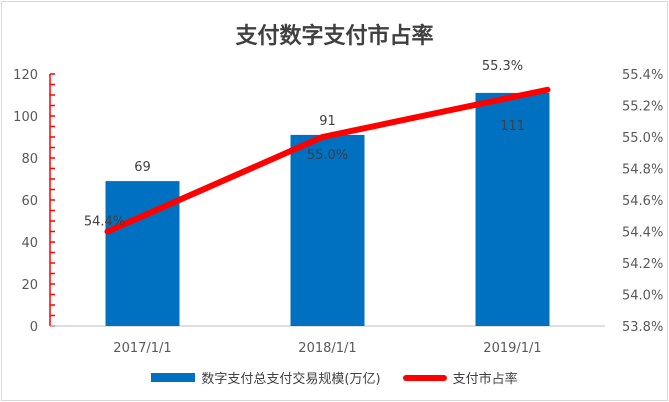 This screenshot has height=402, width=669. What do you see at coordinates (642, 264) in the screenshot?
I see `right-axis-tick-label: 54.2%` at bounding box center [642, 264].